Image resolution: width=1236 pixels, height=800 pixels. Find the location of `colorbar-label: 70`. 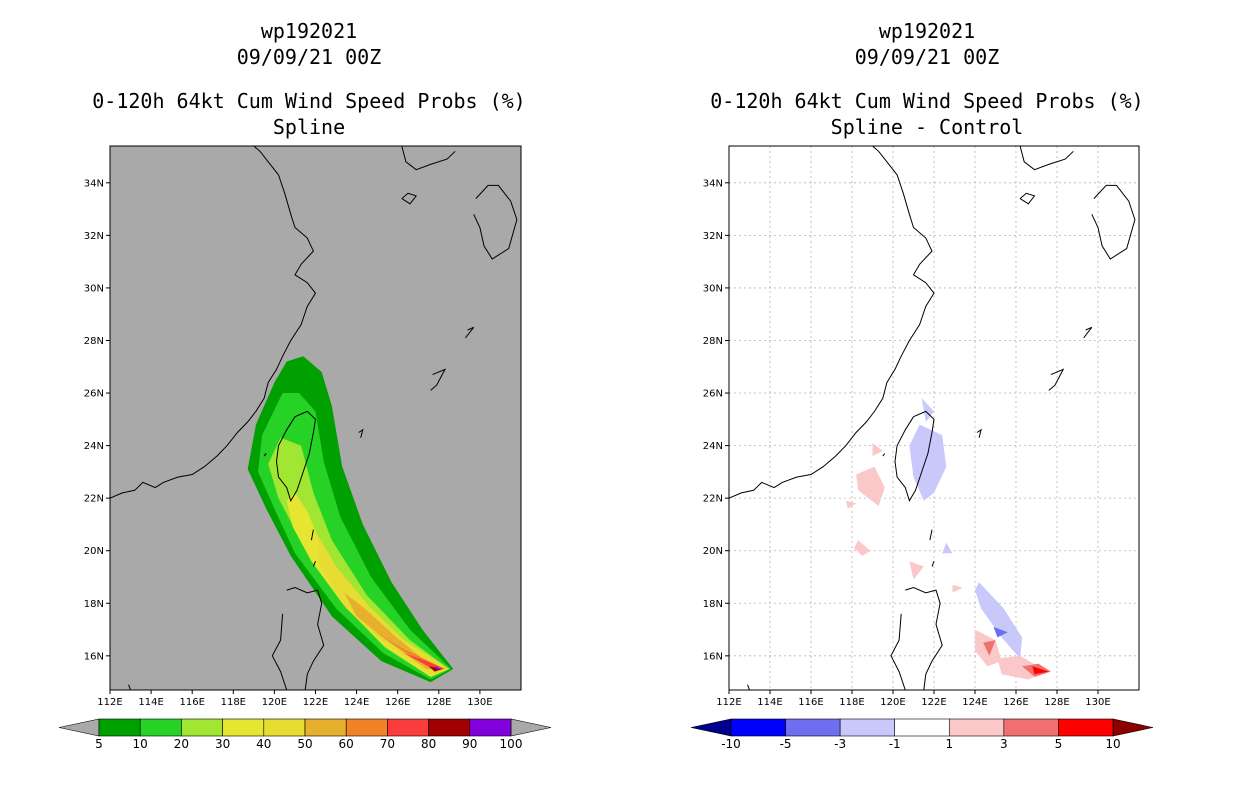

colorbar-label: 70 is located at coordinates (387, 744).